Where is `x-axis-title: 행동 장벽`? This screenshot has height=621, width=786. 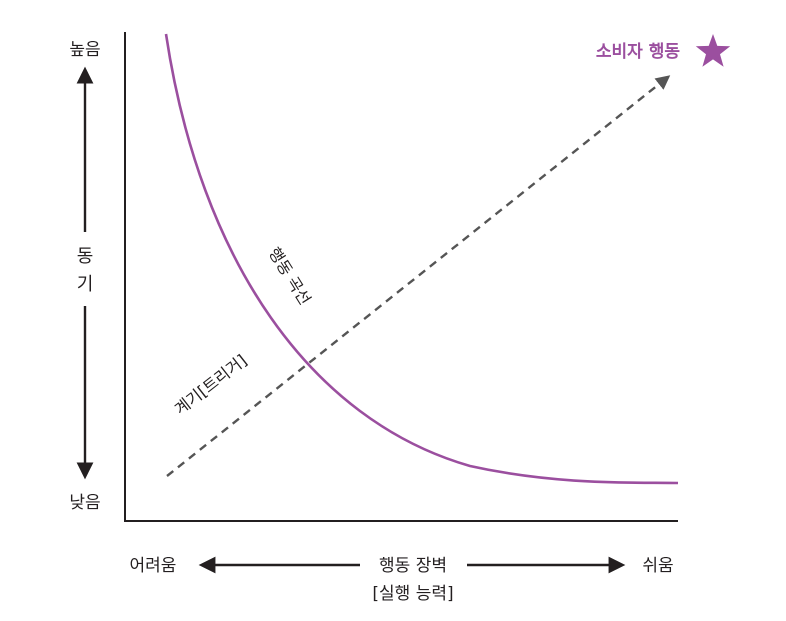 x-axis-title: 행동 장벽 is located at coordinates (413, 566).